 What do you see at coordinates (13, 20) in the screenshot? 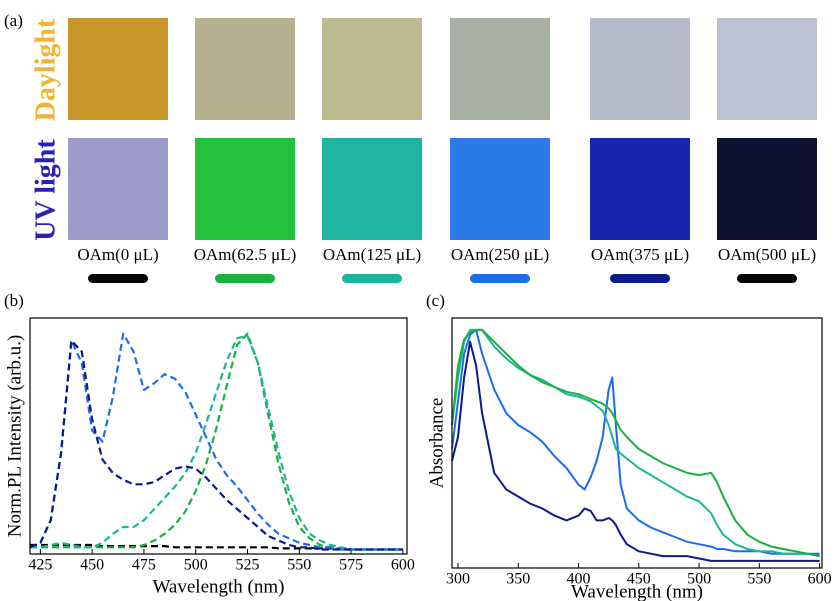
I see `panel-label: (a)` at bounding box center [13, 20].